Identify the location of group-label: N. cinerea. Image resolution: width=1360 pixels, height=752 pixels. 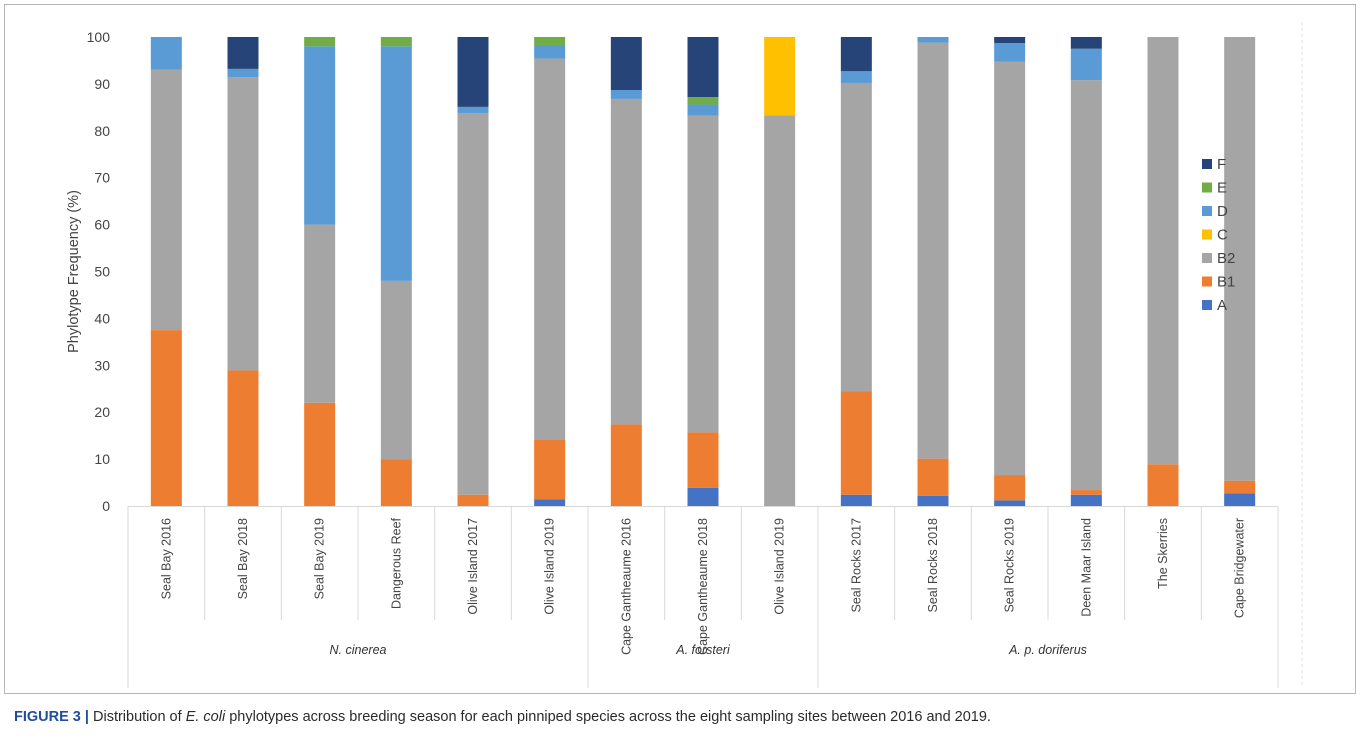
(358, 650).